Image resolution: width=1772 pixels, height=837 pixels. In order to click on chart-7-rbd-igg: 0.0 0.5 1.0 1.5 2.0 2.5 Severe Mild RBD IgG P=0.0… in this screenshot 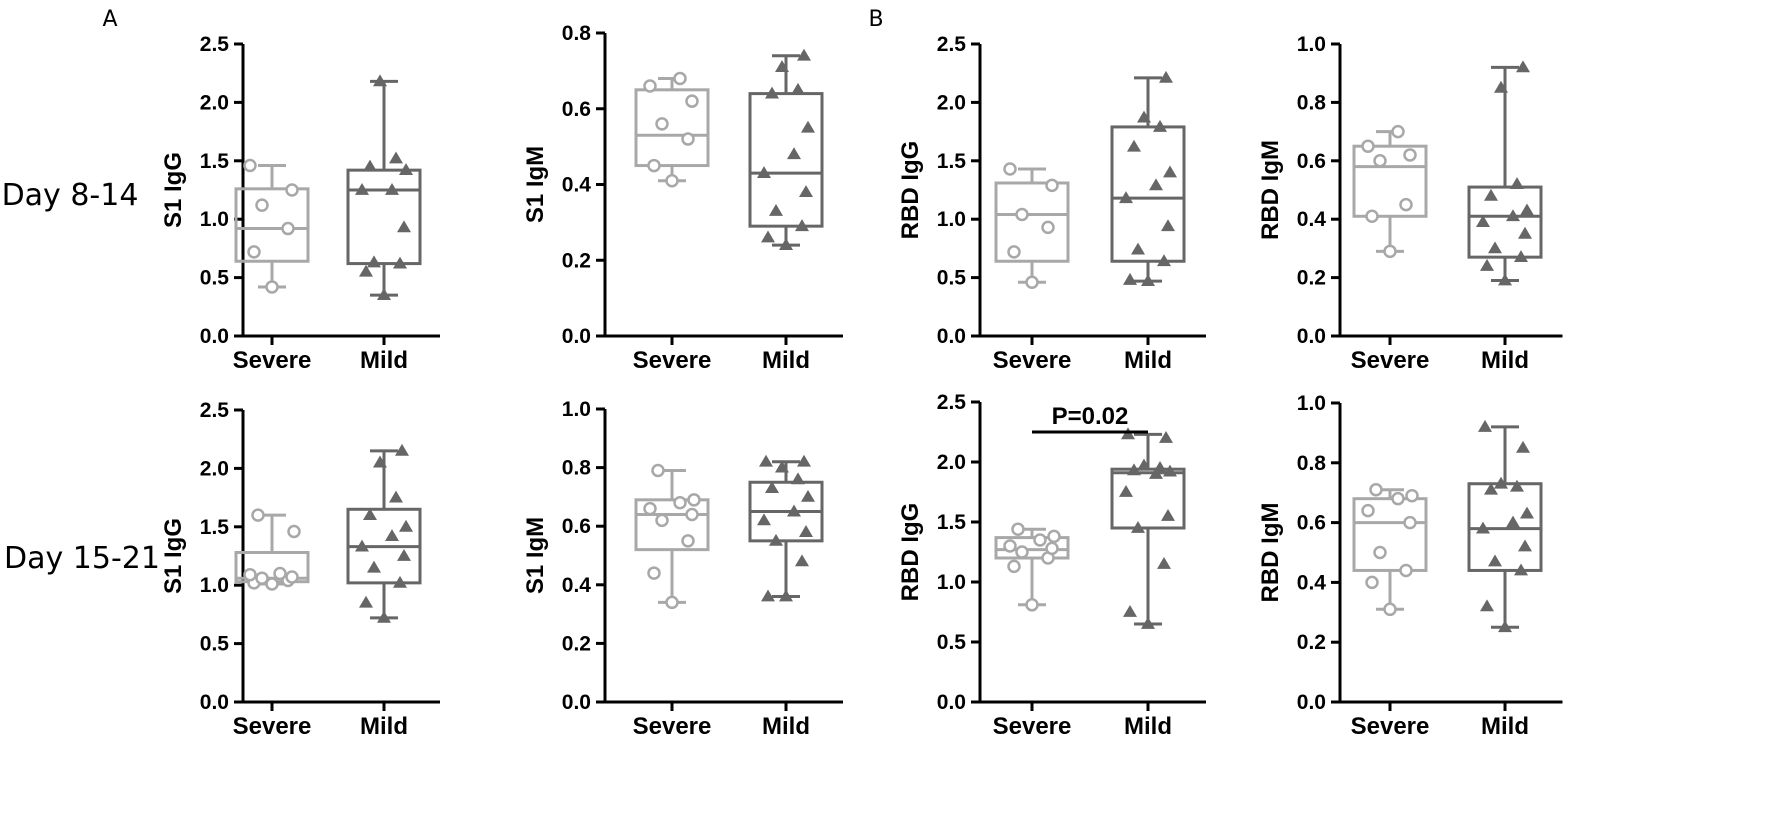, I will do `click(1051, 565)`.